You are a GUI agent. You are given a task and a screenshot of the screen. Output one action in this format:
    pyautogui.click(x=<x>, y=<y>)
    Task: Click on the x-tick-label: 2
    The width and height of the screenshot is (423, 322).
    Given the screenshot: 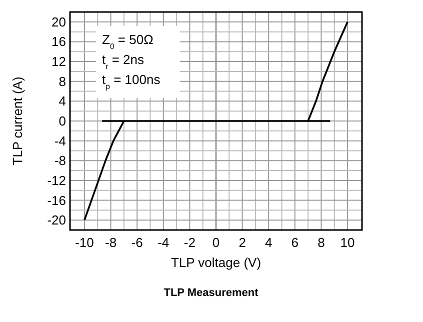 What is the action you would take?
    pyautogui.click(x=242, y=242)
    